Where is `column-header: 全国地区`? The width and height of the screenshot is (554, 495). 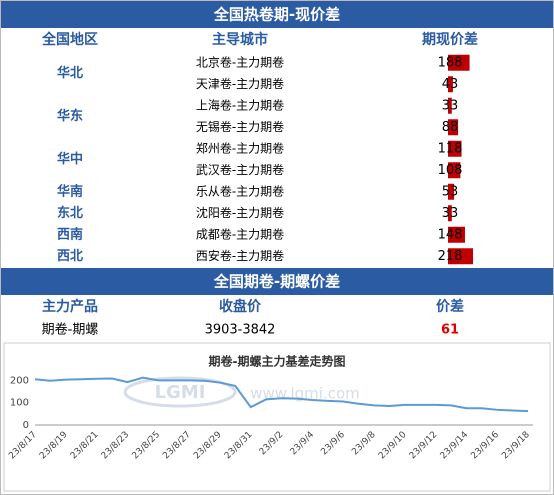
column-header: 全国地区 is located at coordinates (69, 39).